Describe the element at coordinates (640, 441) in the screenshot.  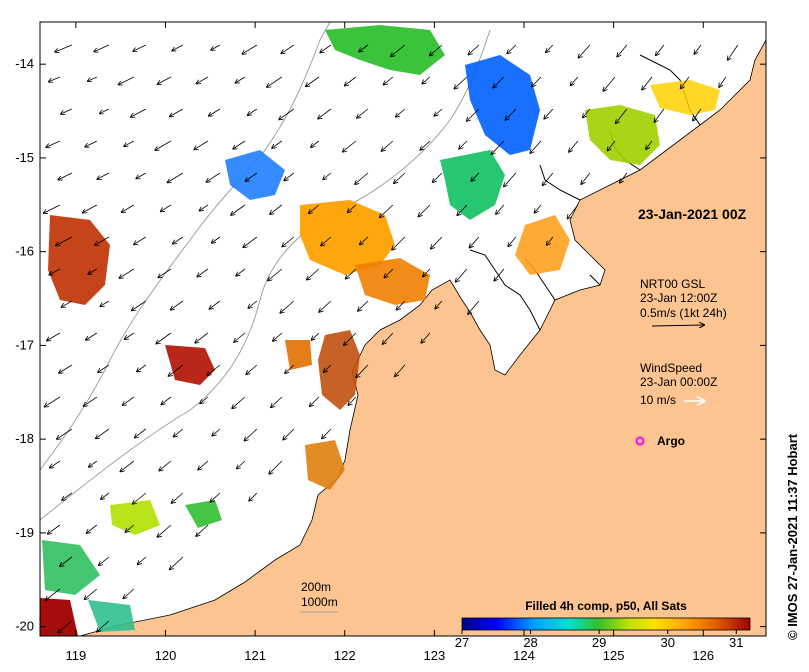
I see `argo-float-marker` at that location.